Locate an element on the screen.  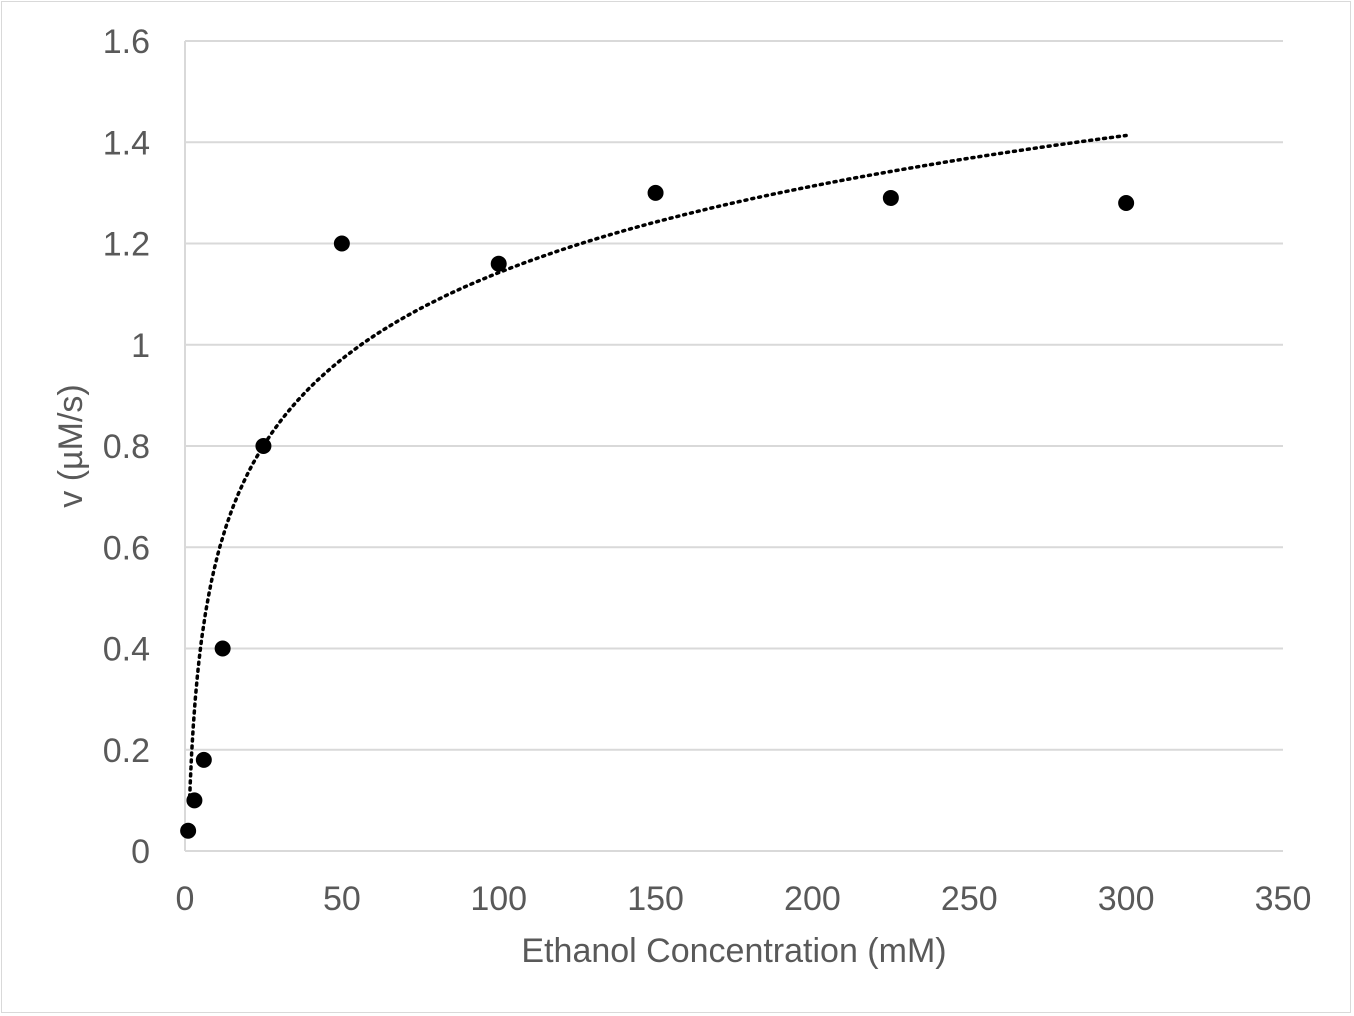
y-tick-label: 0.2 is located at coordinates (126, 751).